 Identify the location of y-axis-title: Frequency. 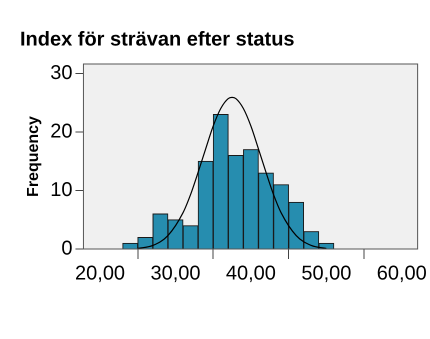
(33, 156).